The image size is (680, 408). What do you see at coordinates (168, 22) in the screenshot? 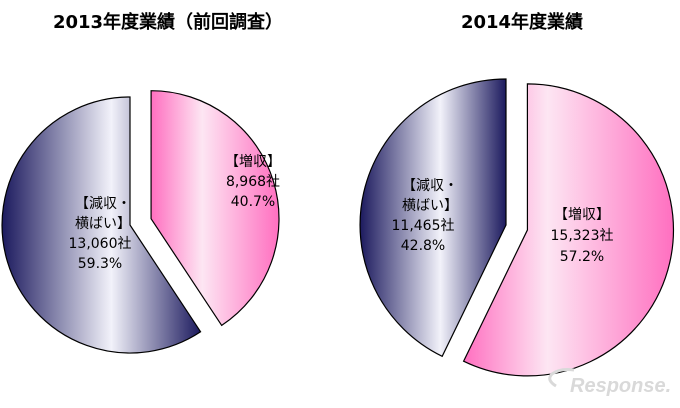
I see `chart-title-2013: 2013年度業績（前回調査）` at bounding box center [168, 22].